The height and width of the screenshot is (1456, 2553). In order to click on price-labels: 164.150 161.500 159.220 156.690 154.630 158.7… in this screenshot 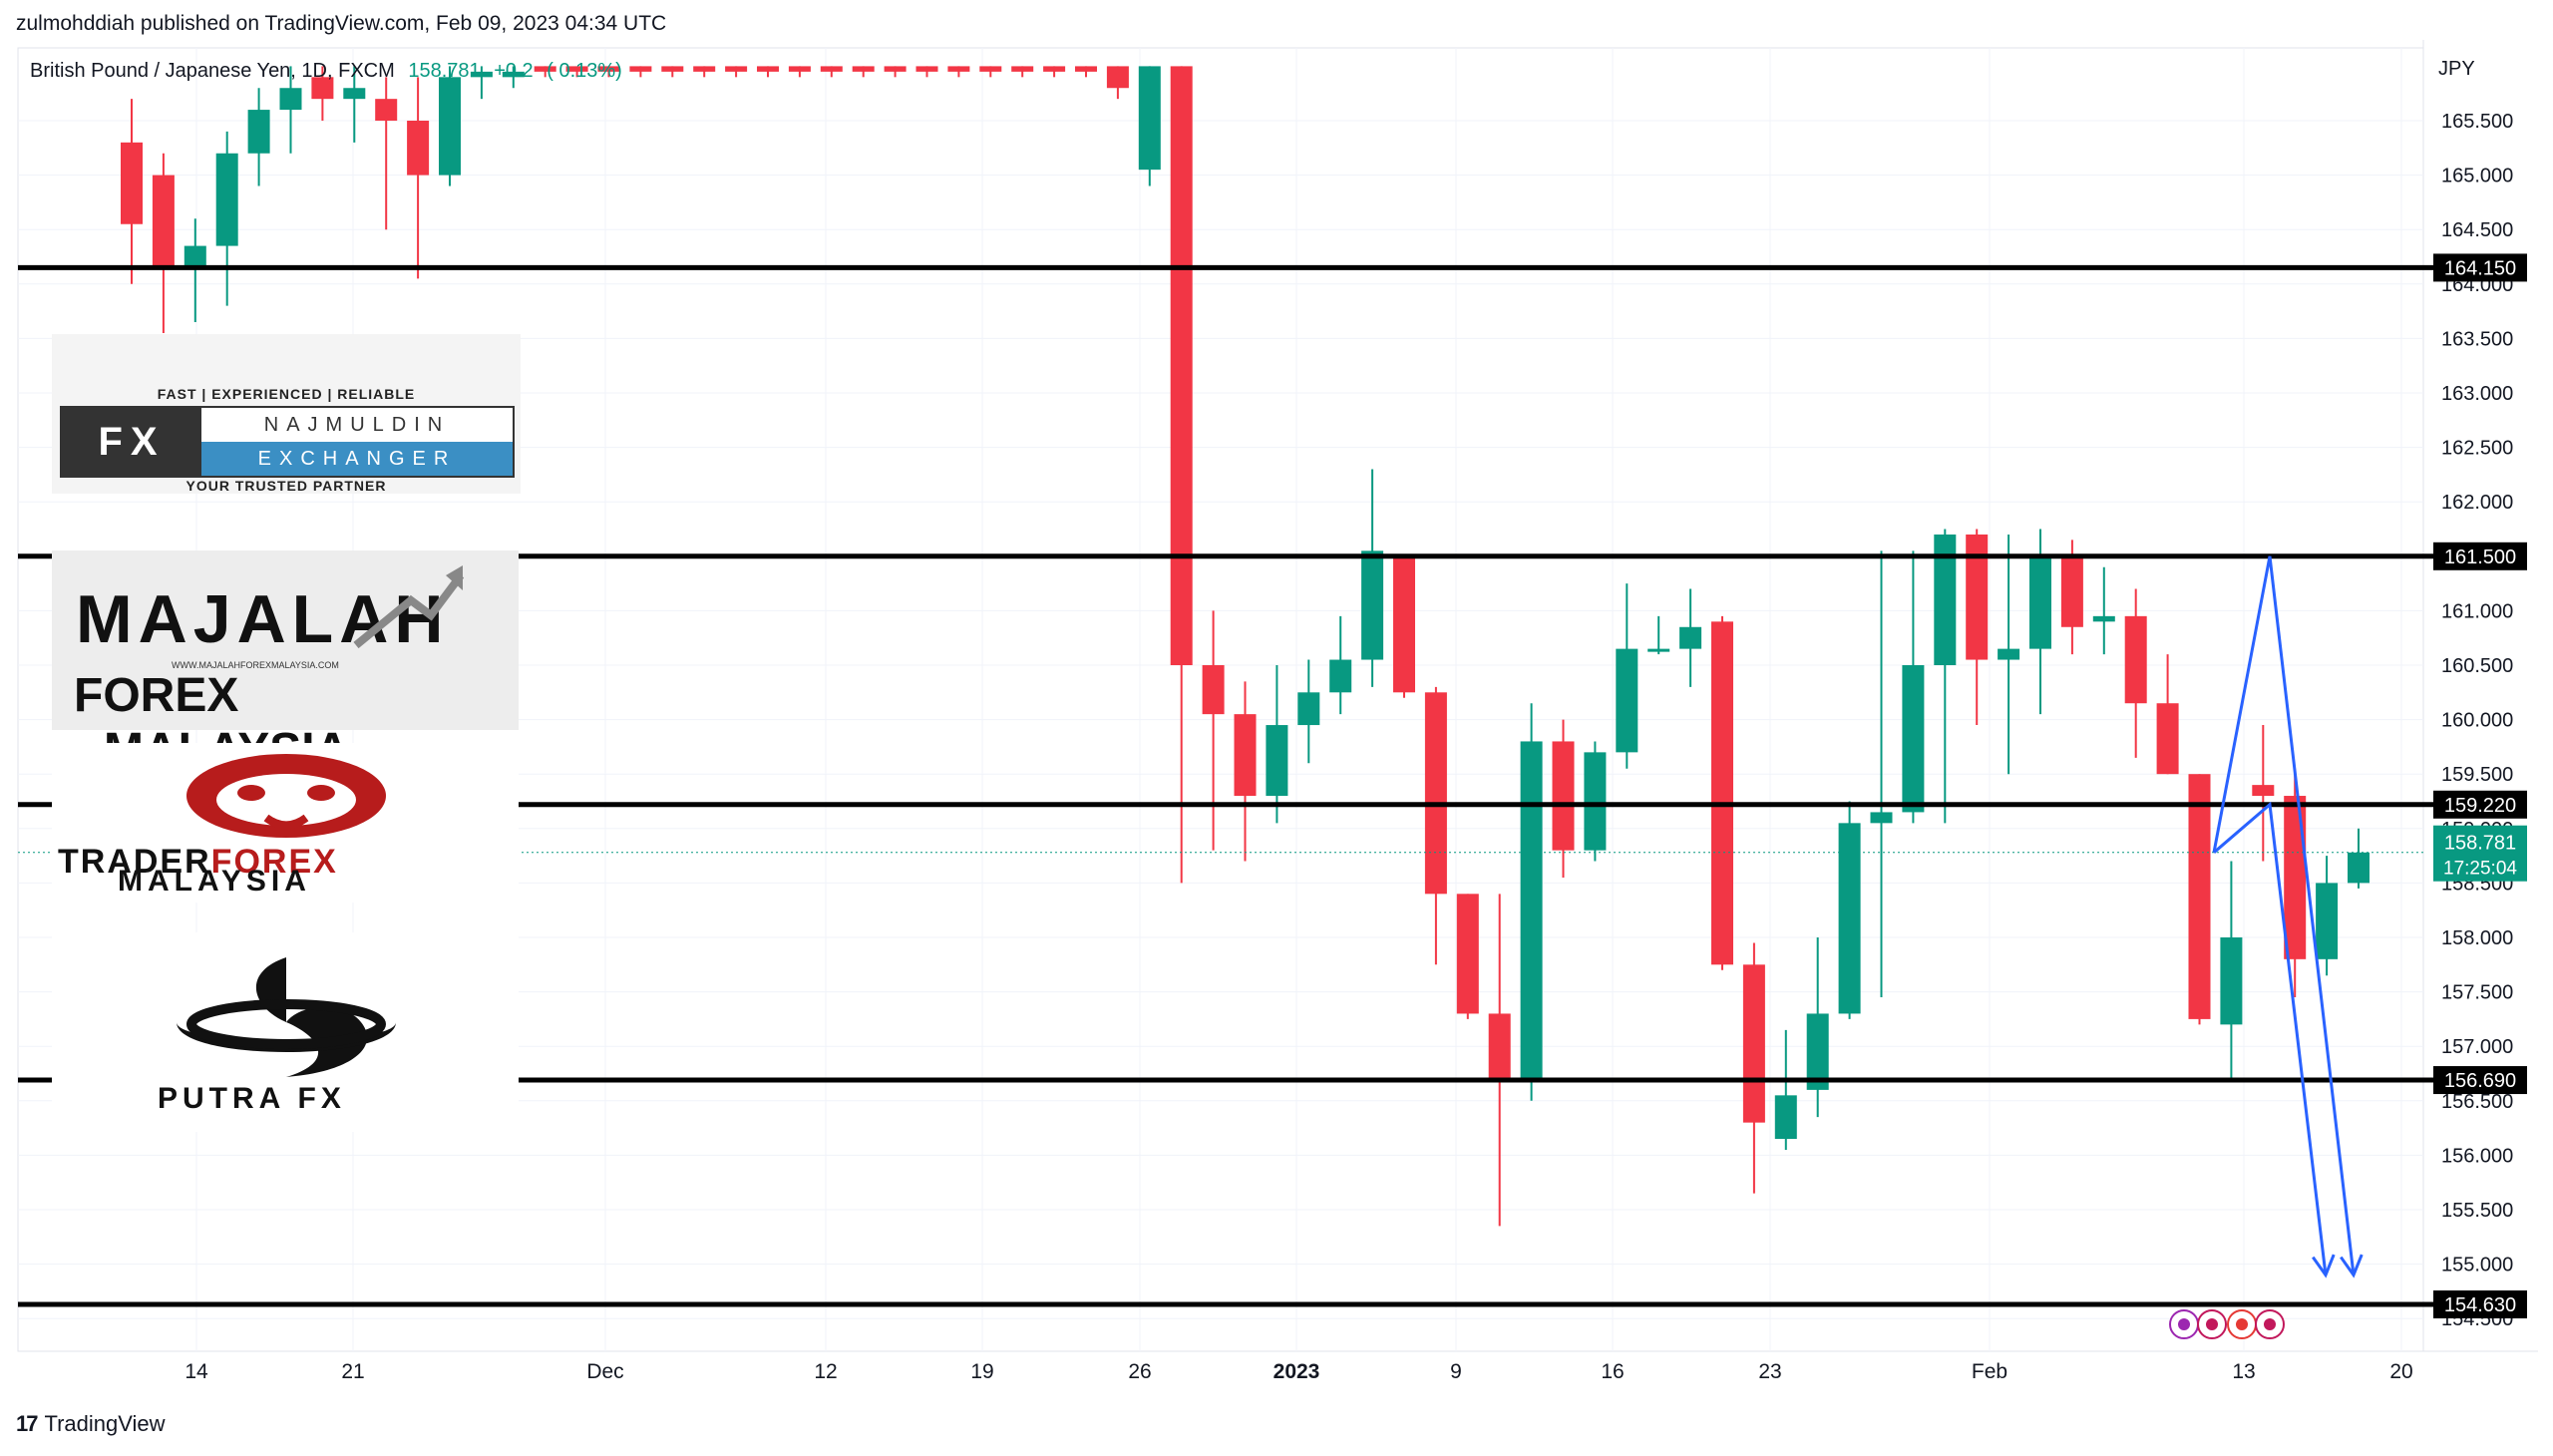, I will do `click(2480, 786)`.